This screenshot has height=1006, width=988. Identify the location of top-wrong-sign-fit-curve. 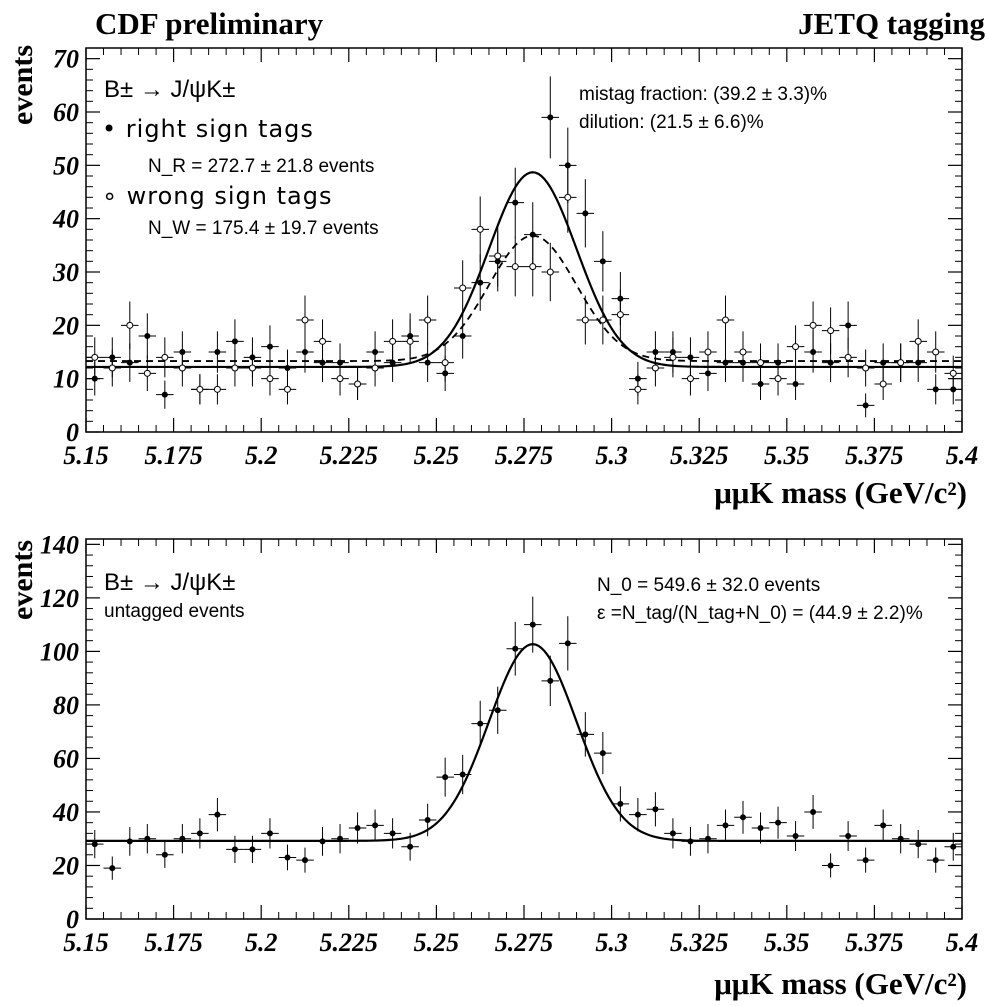
(524, 298).